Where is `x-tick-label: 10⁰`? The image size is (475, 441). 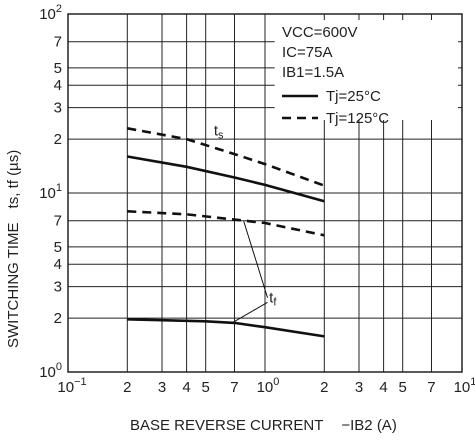 x-tick-label: 10⁰ is located at coordinates (268, 386).